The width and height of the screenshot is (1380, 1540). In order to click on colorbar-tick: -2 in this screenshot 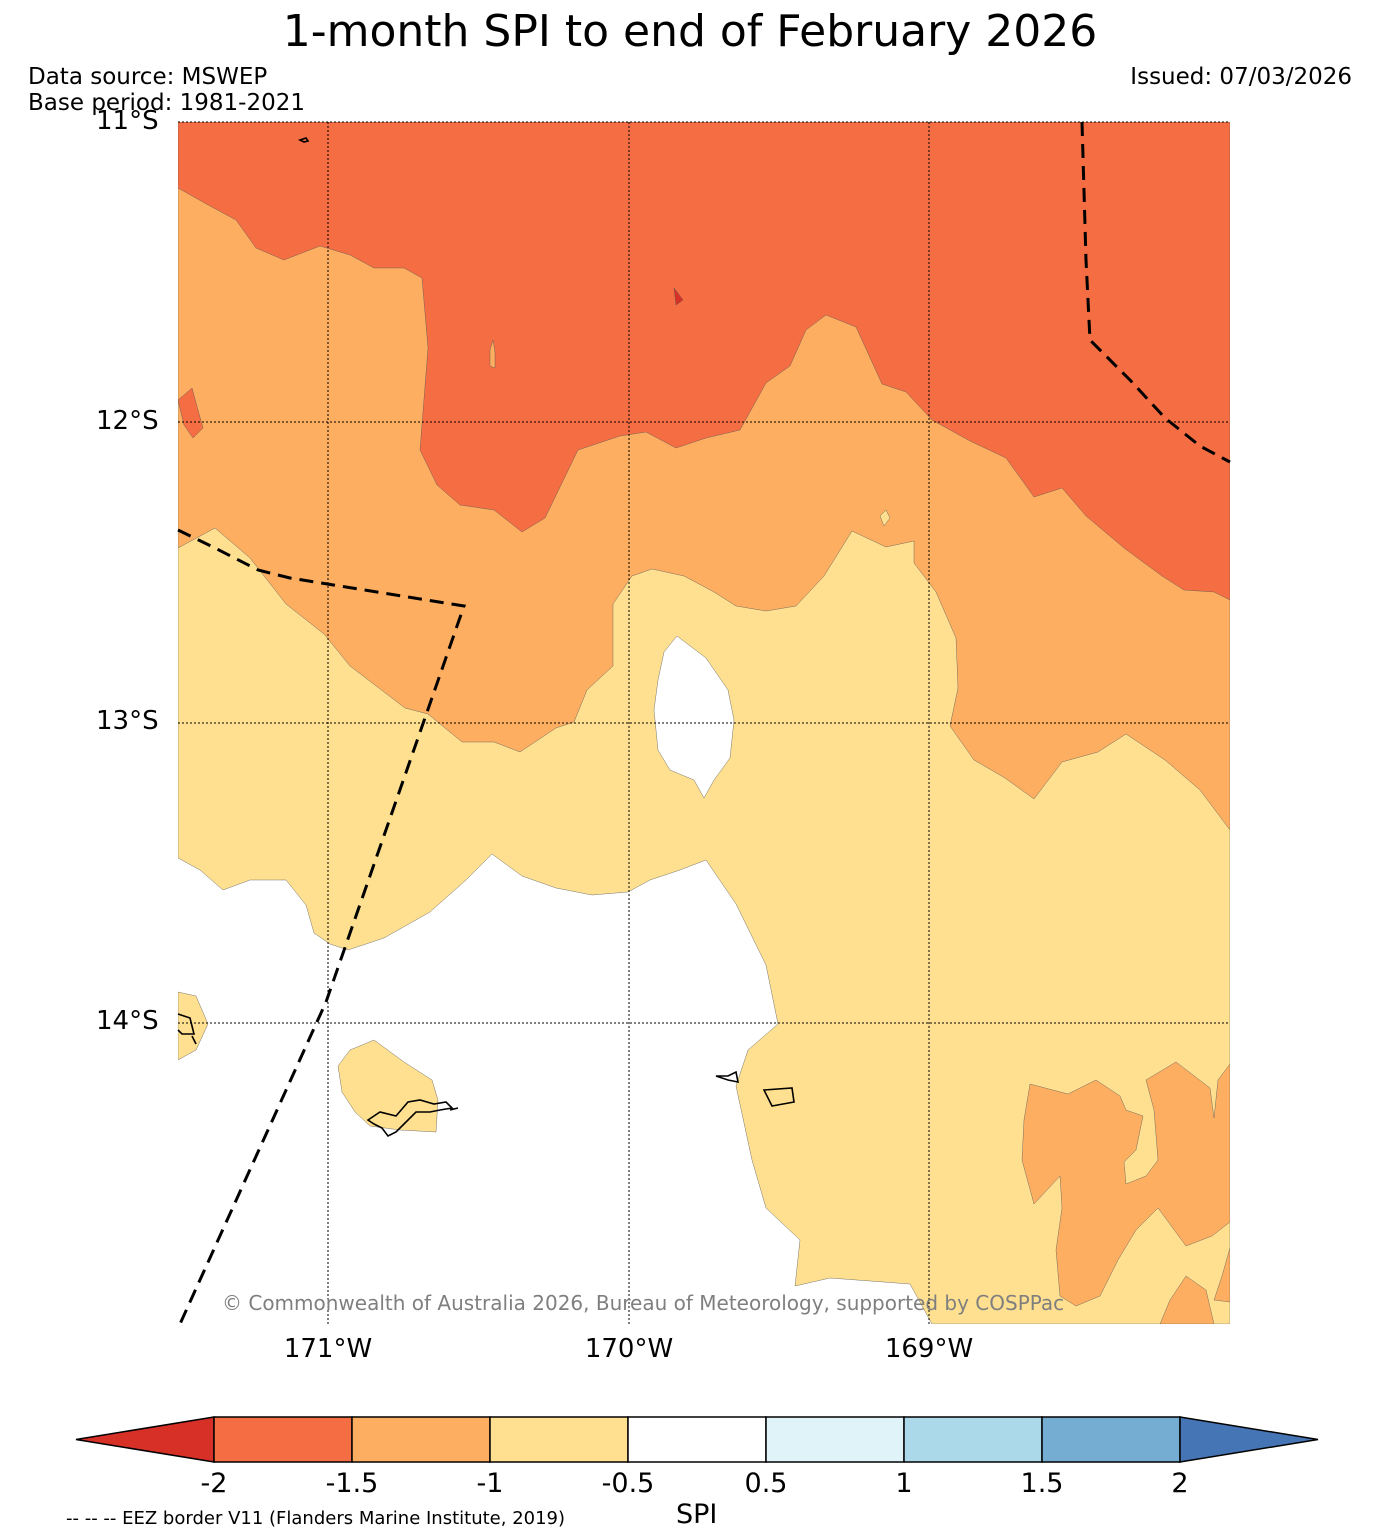, I will do `click(214, 1483)`.